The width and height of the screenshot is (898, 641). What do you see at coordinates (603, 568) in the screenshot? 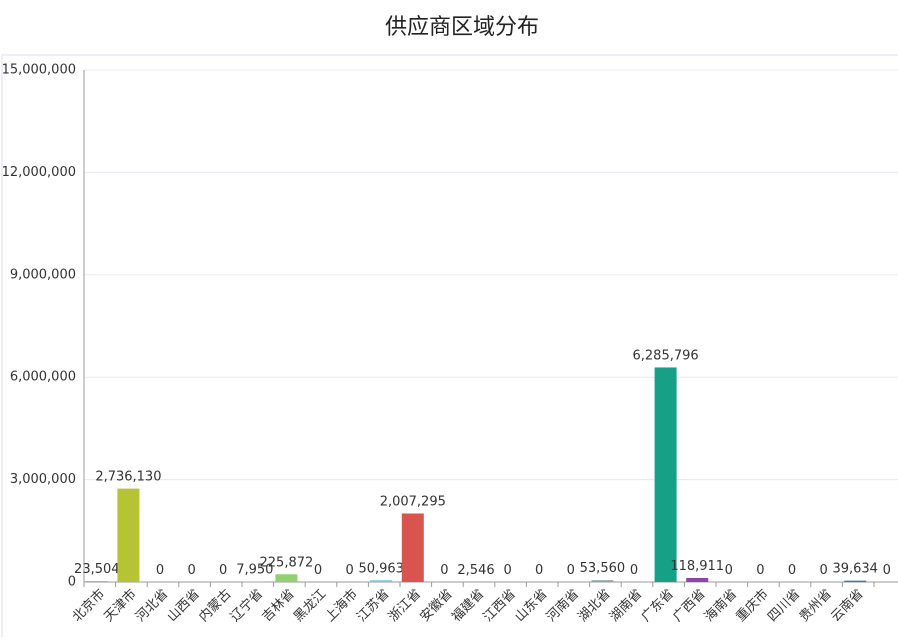
I see `value-label: 53,560` at bounding box center [603, 568].